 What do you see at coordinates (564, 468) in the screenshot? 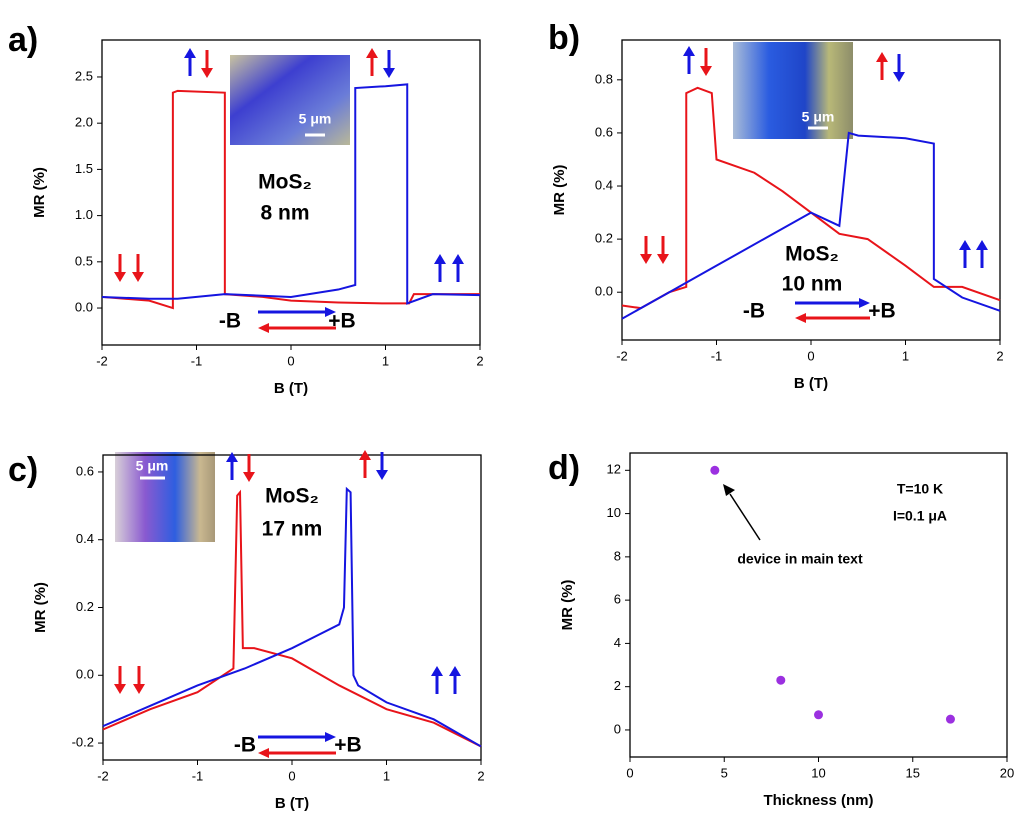
I see `panel-label: d)` at bounding box center [564, 468].